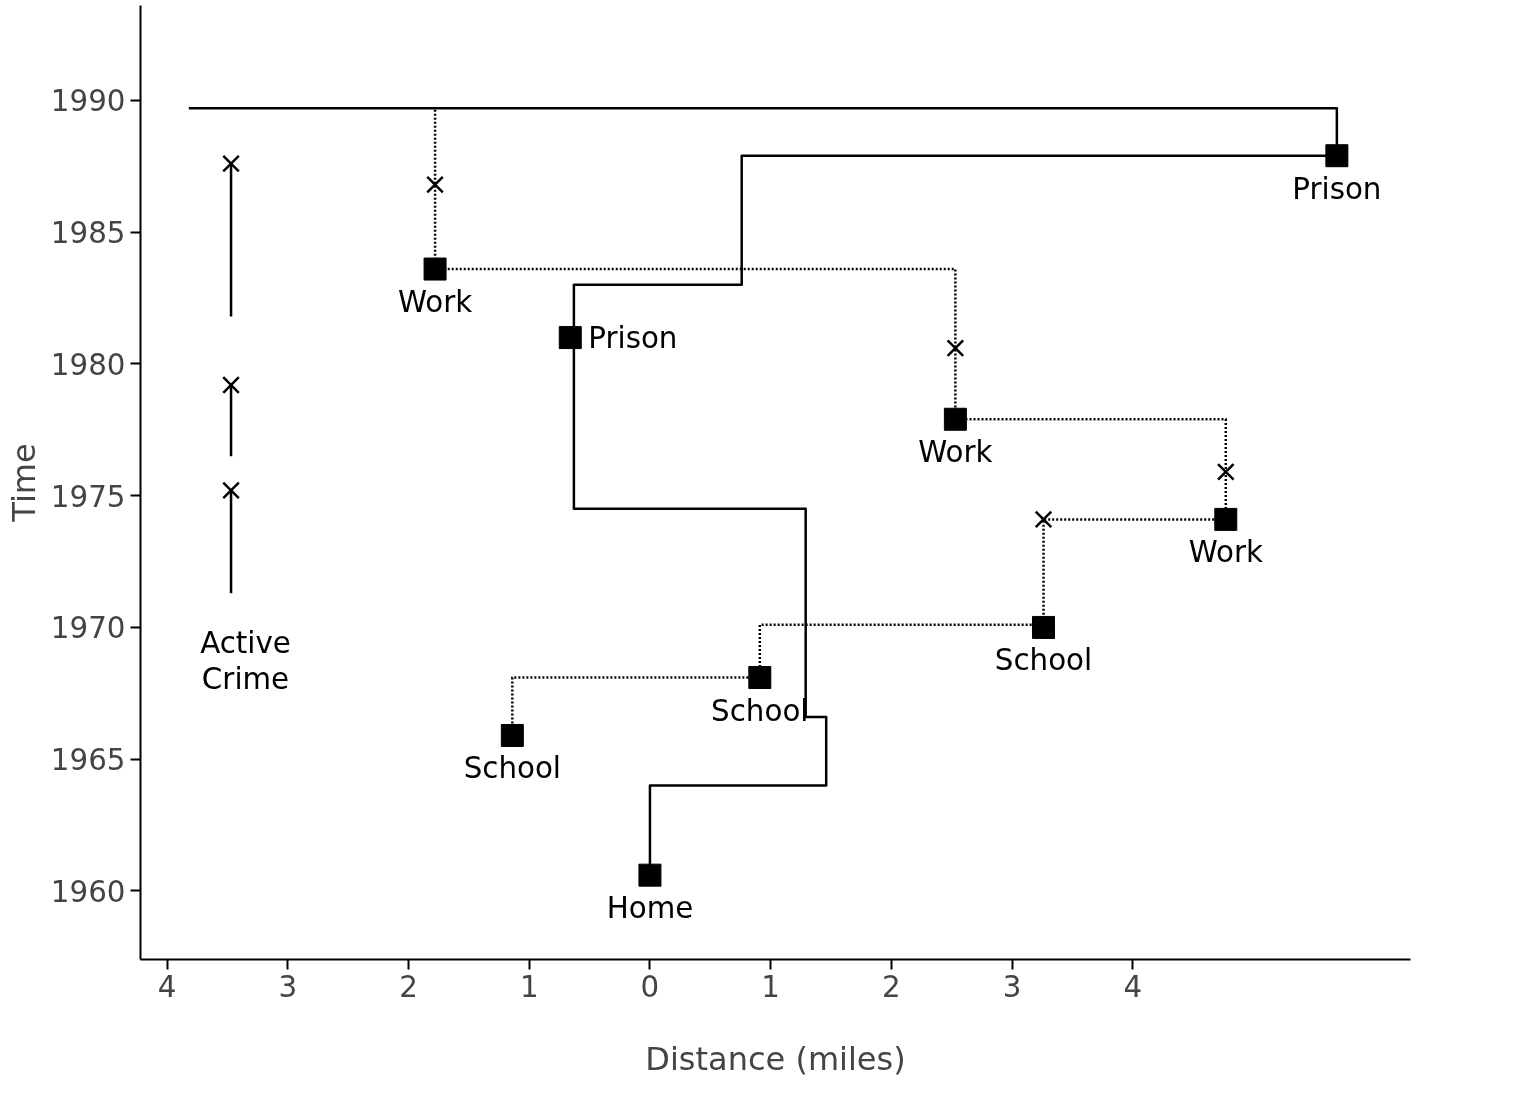 The height and width of the screenshot is (1104, 1537). Describe the element at coordinates (88, 760) in the screenshot. I see `y-tick-label: 1965` at that location.